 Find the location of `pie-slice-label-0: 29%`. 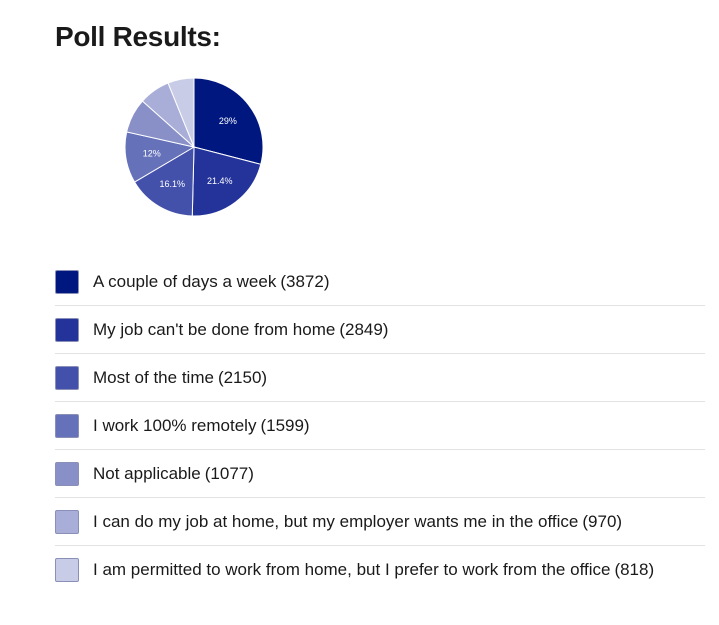

pie-slice-label-0: 29% is located at coordinates (228, 121).